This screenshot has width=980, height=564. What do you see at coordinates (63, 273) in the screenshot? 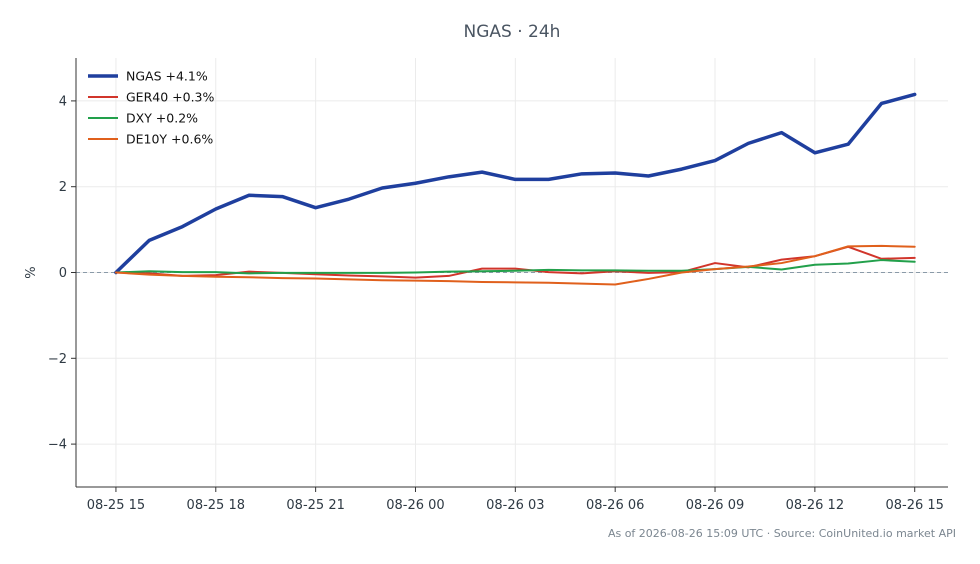
I see `y-tick-label: 0` at bounding box center [63, 273].